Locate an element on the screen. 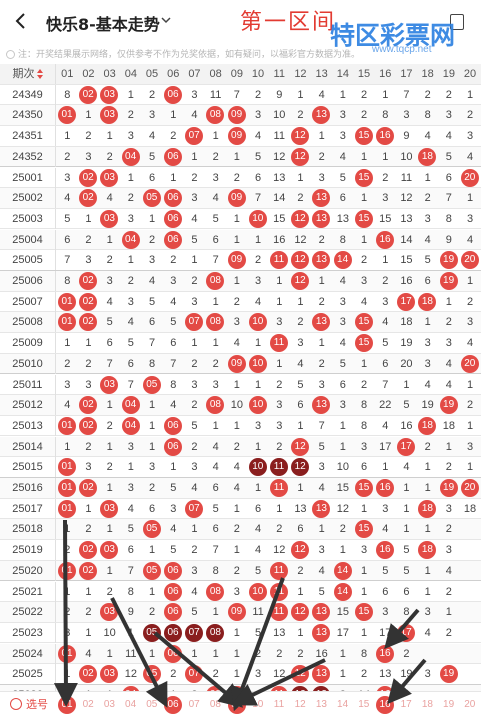 The image size is (481, 716). column-header: 10 is located at coordinates (258, 74).